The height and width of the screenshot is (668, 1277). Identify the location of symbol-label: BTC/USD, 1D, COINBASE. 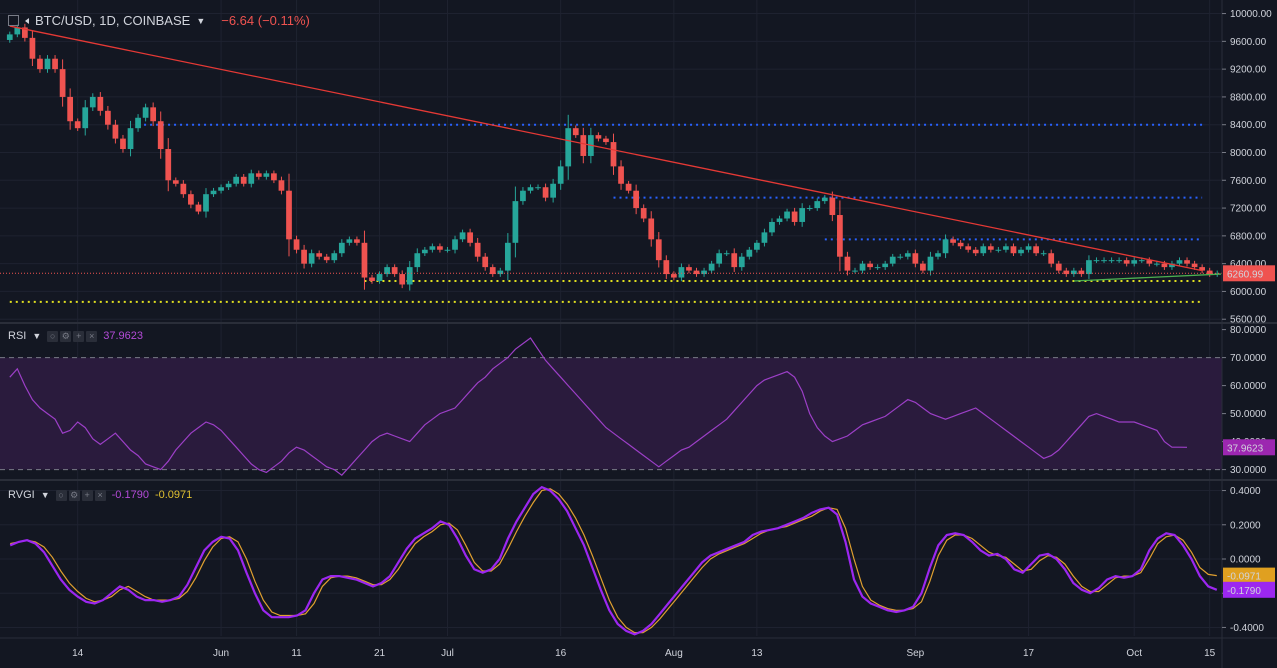
(113, 20).